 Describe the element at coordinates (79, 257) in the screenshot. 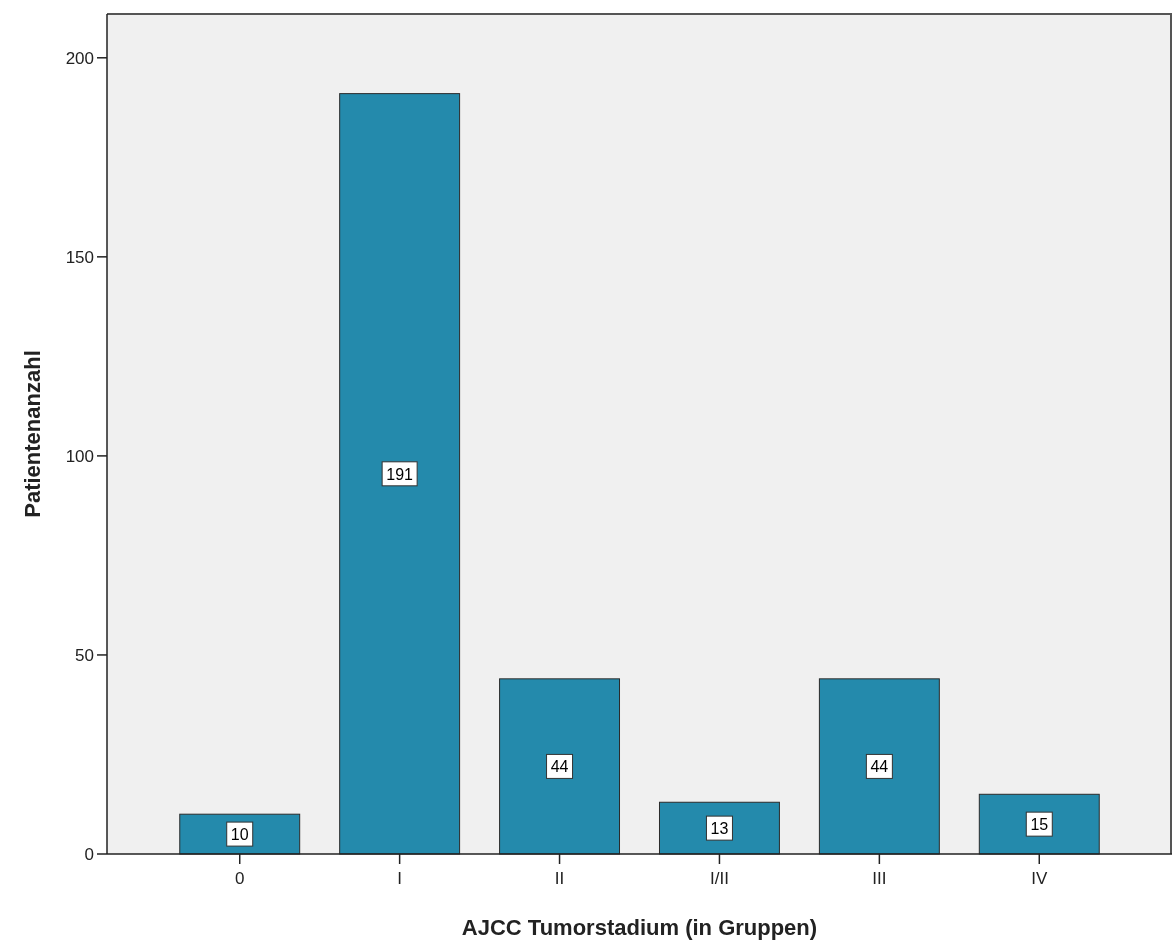

I see `y-tick-label: 150` at that location.